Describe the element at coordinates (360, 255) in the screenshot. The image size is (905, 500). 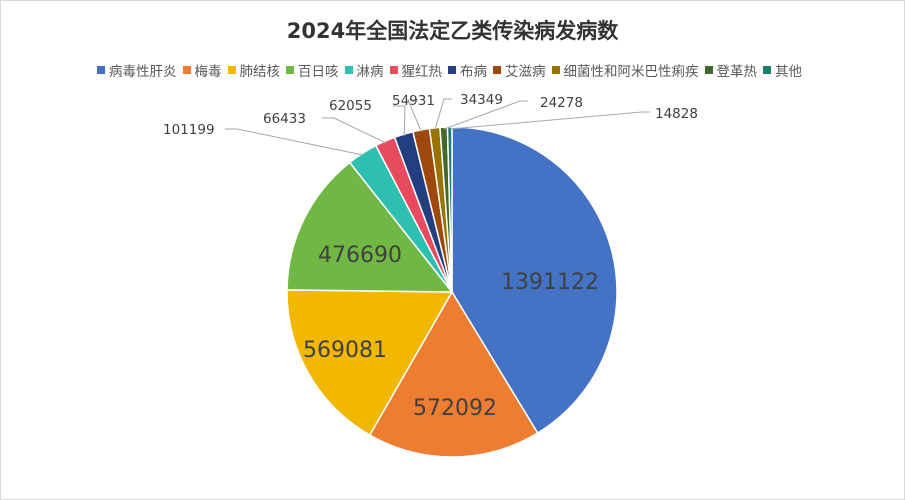
I see `data-label: 476690` at that location.